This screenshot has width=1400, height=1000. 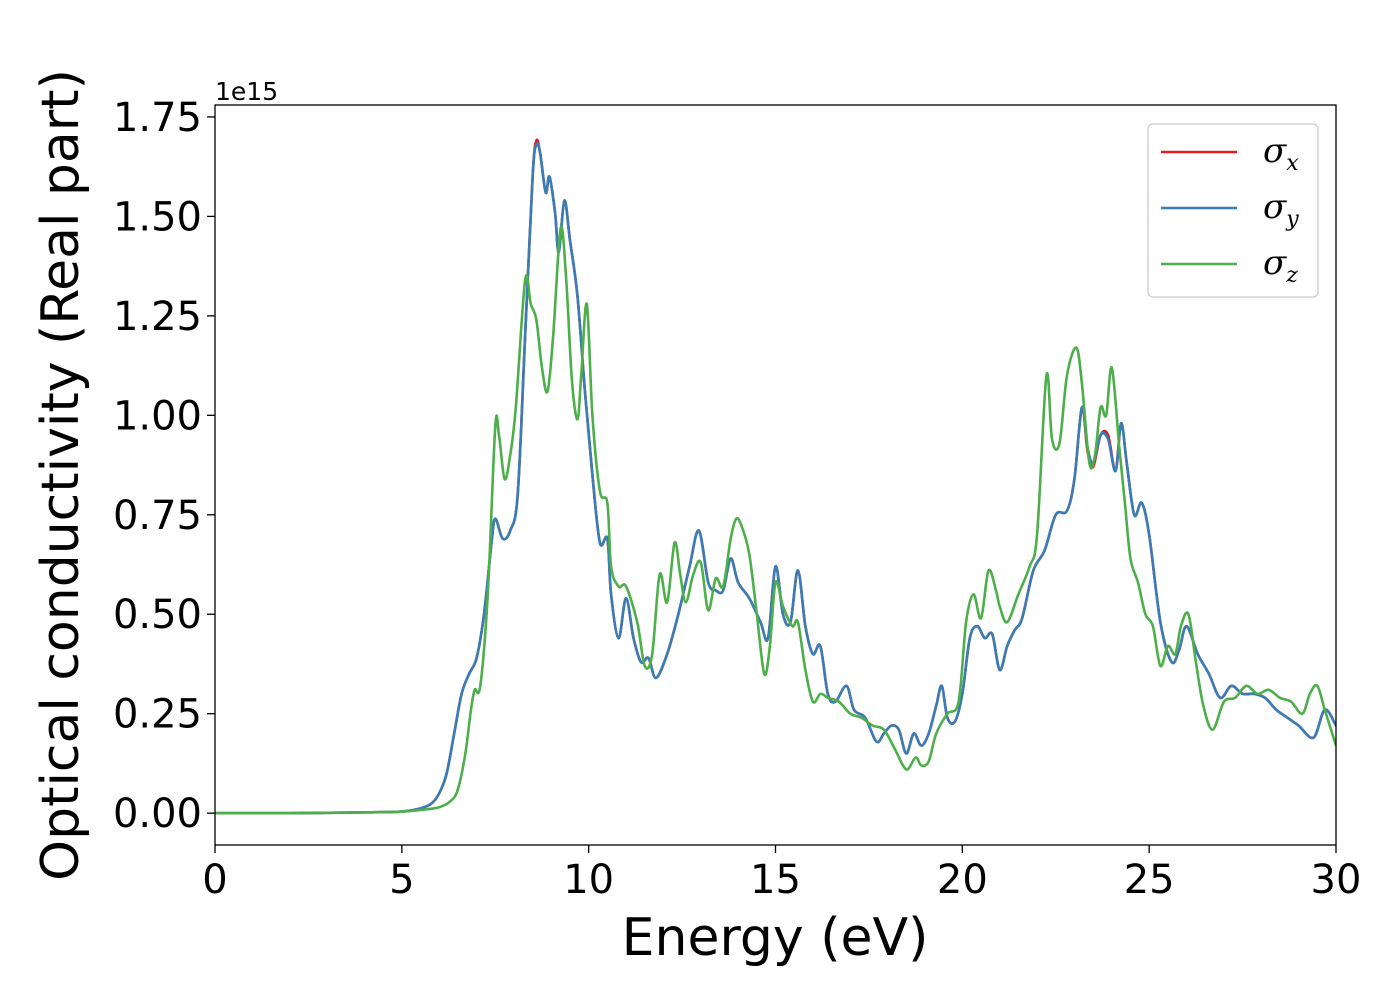 I want to click on x-tick-label: 5, so click(x=401, y=880).